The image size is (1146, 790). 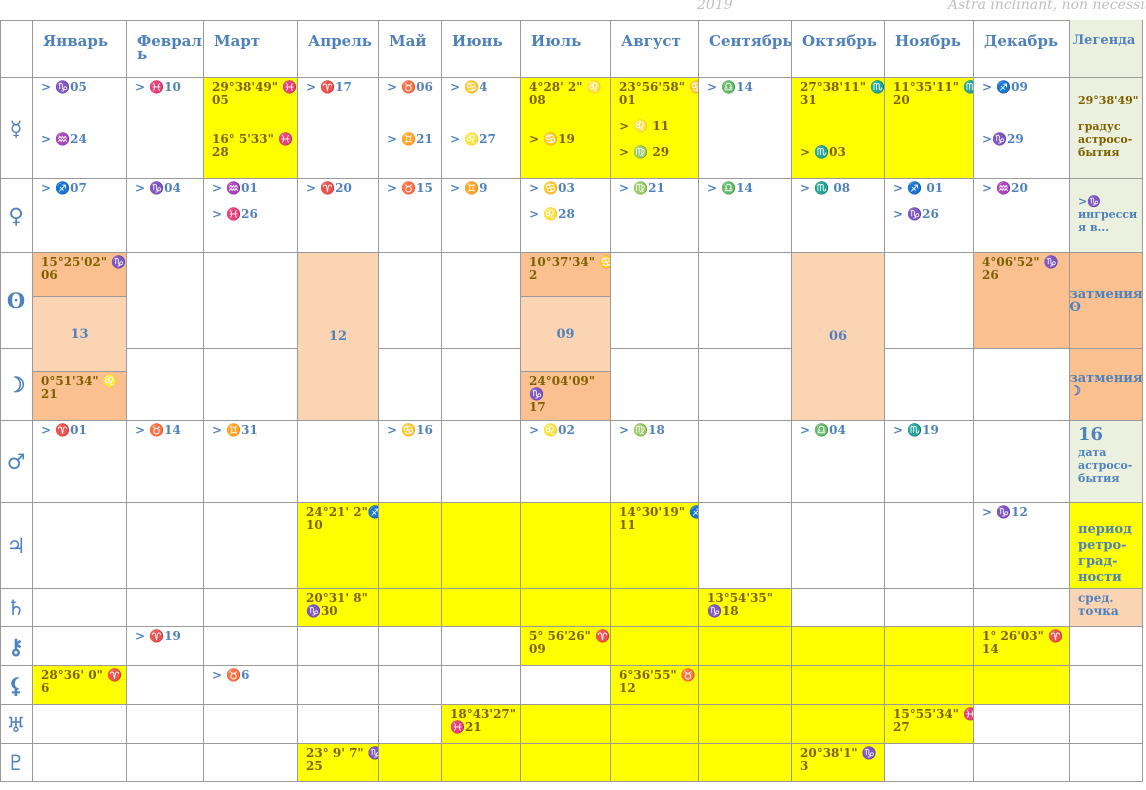 I want to click on venus-cell-4: > ♈20, so click(x=338, y=216).